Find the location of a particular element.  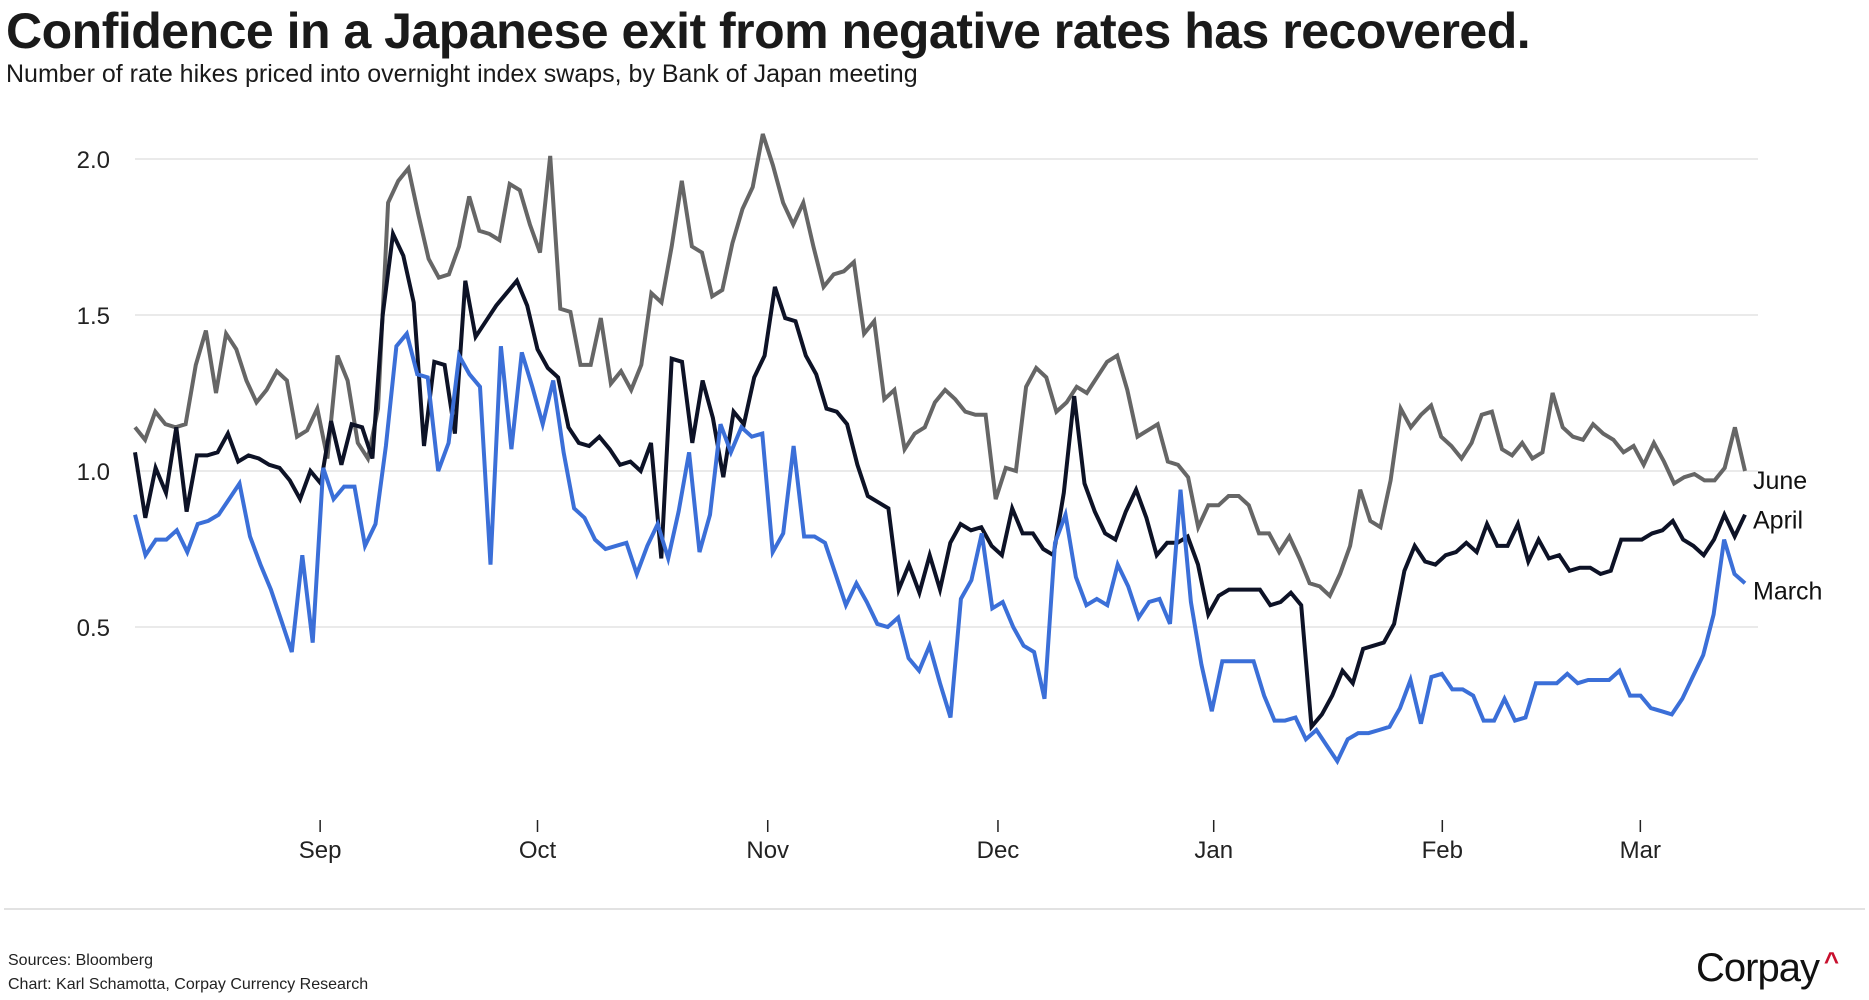

x-tick-label: Dec is located at coordinates (998, 850).